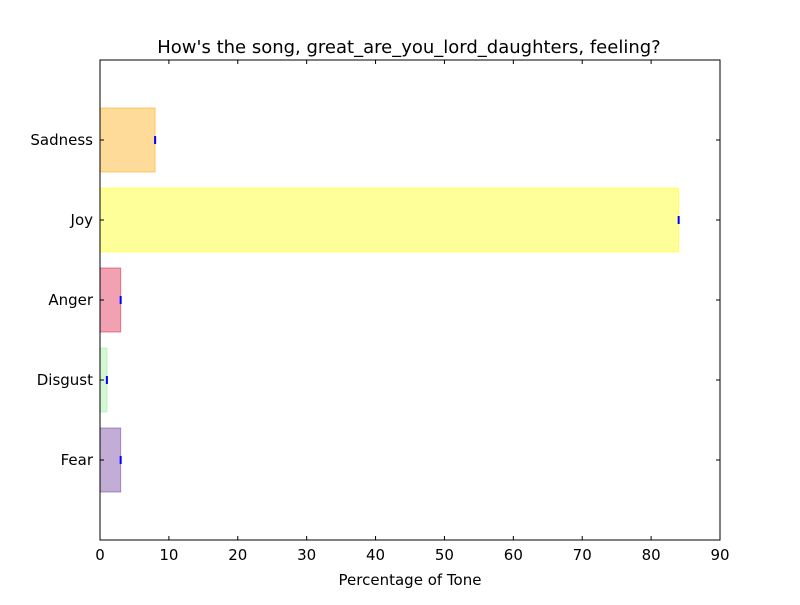 This screenshot has height=605, width=800. What do you see at coordinates (77, 460) in the screenshot?
I see `y-tick-label-fear: Fear` at bounding box center [77, 460].